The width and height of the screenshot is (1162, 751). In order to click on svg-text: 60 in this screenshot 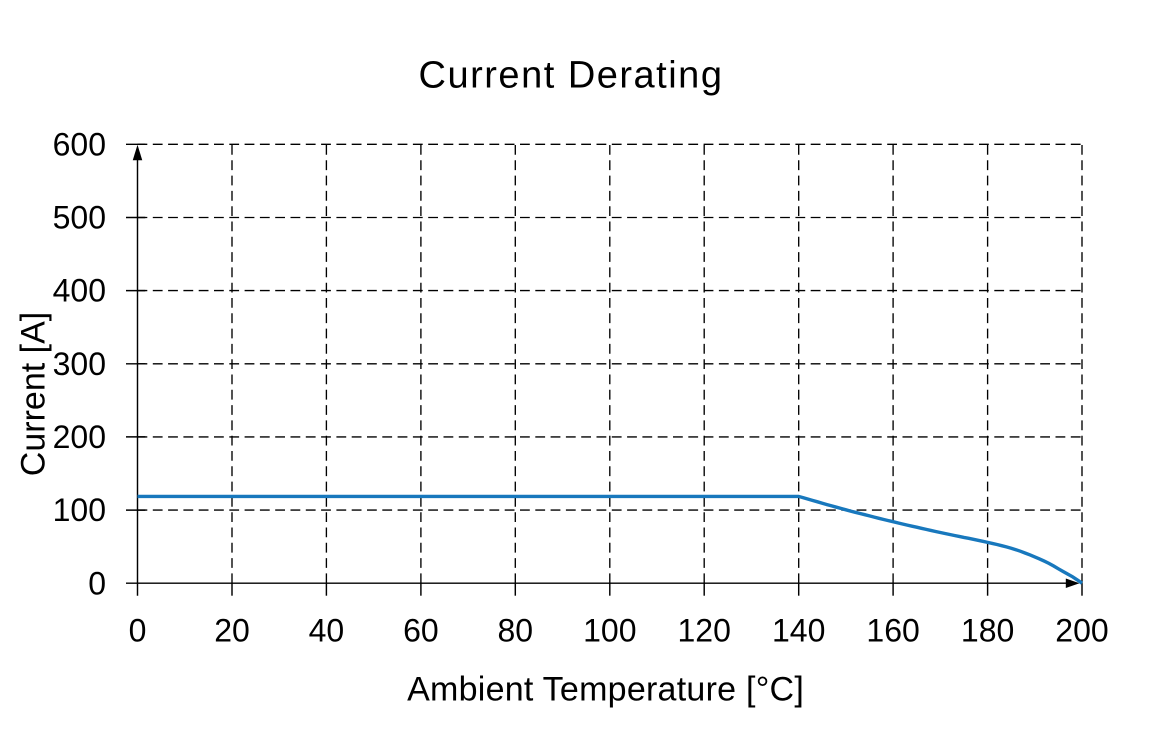, I will do `click(421, 630)`.